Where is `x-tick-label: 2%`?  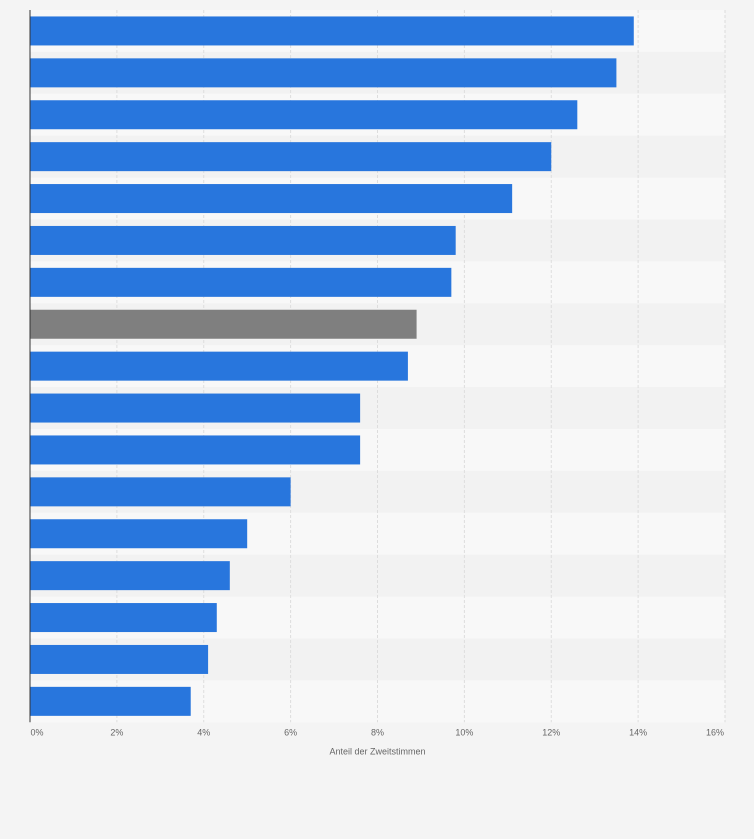
x-tick-label: 2% is located at coordinates (116, 732).